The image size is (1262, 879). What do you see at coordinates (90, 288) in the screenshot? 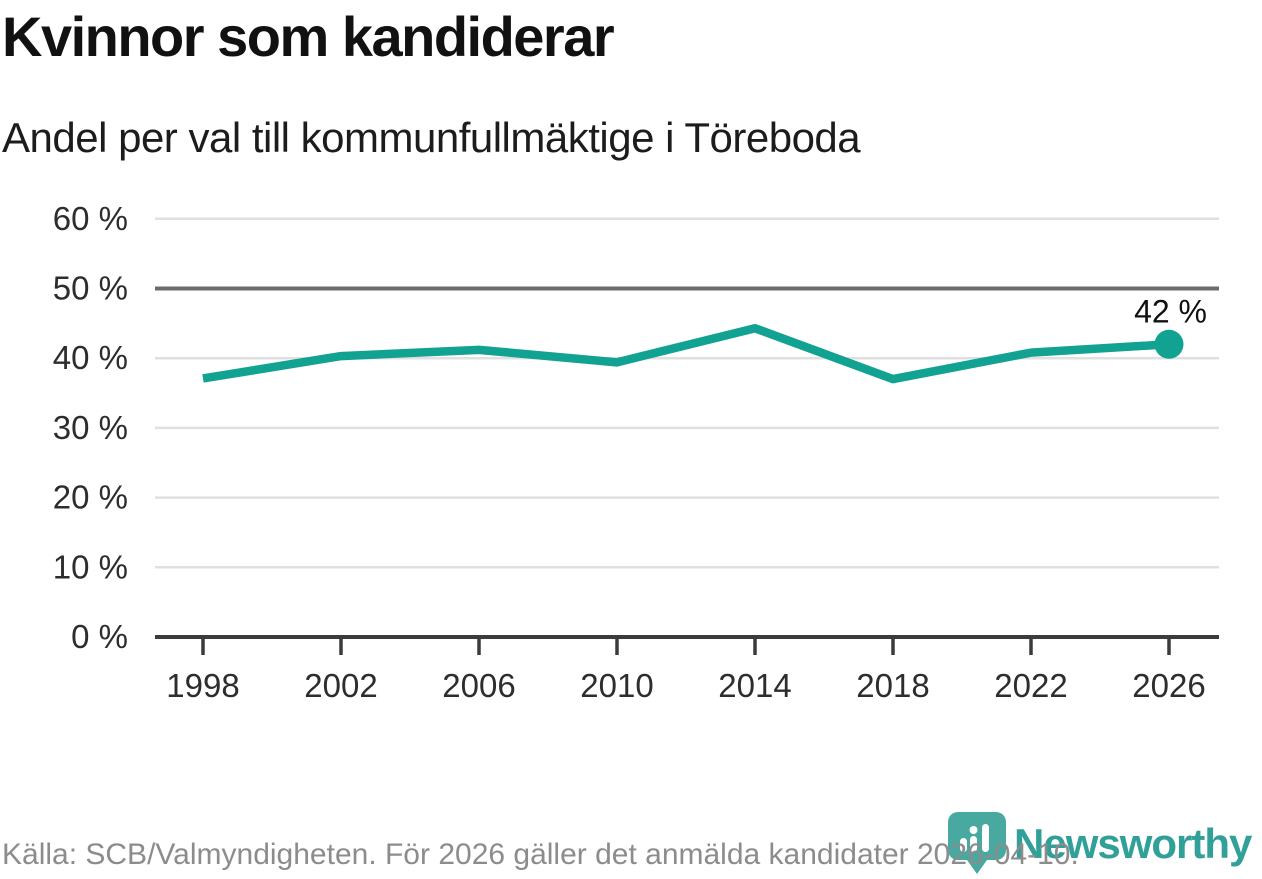
I see `svg-text: 50 %` at bounding box center [90, 288].